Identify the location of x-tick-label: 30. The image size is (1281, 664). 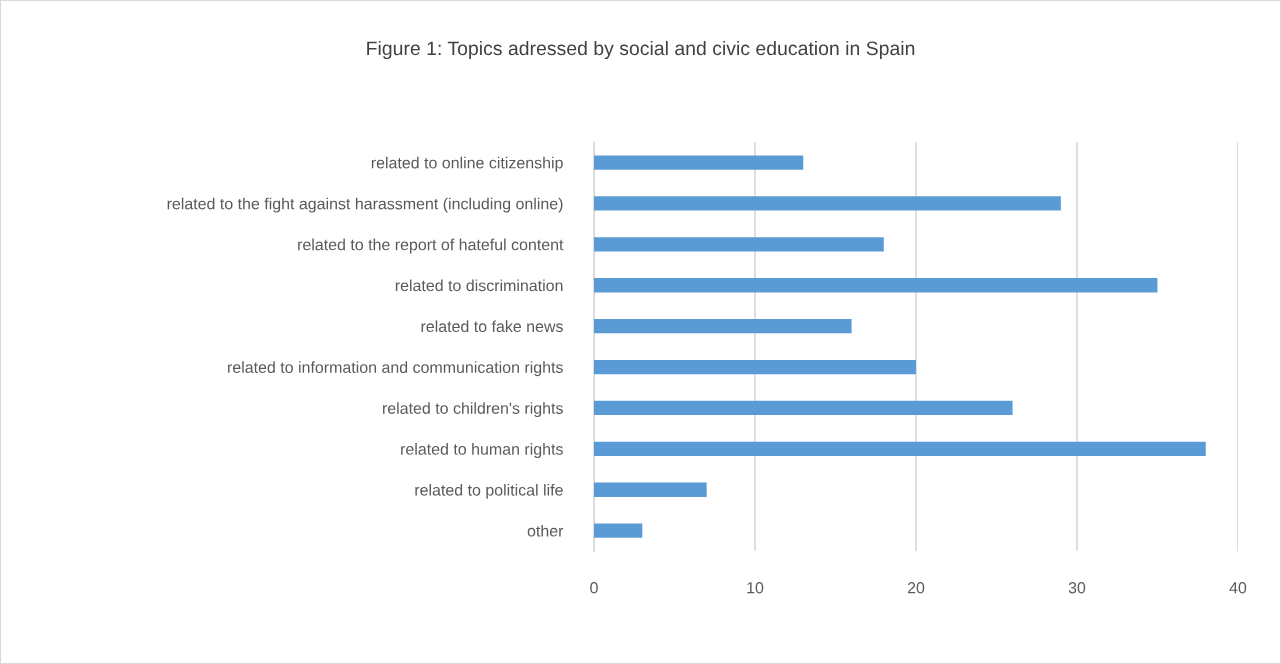
(1077, 588).